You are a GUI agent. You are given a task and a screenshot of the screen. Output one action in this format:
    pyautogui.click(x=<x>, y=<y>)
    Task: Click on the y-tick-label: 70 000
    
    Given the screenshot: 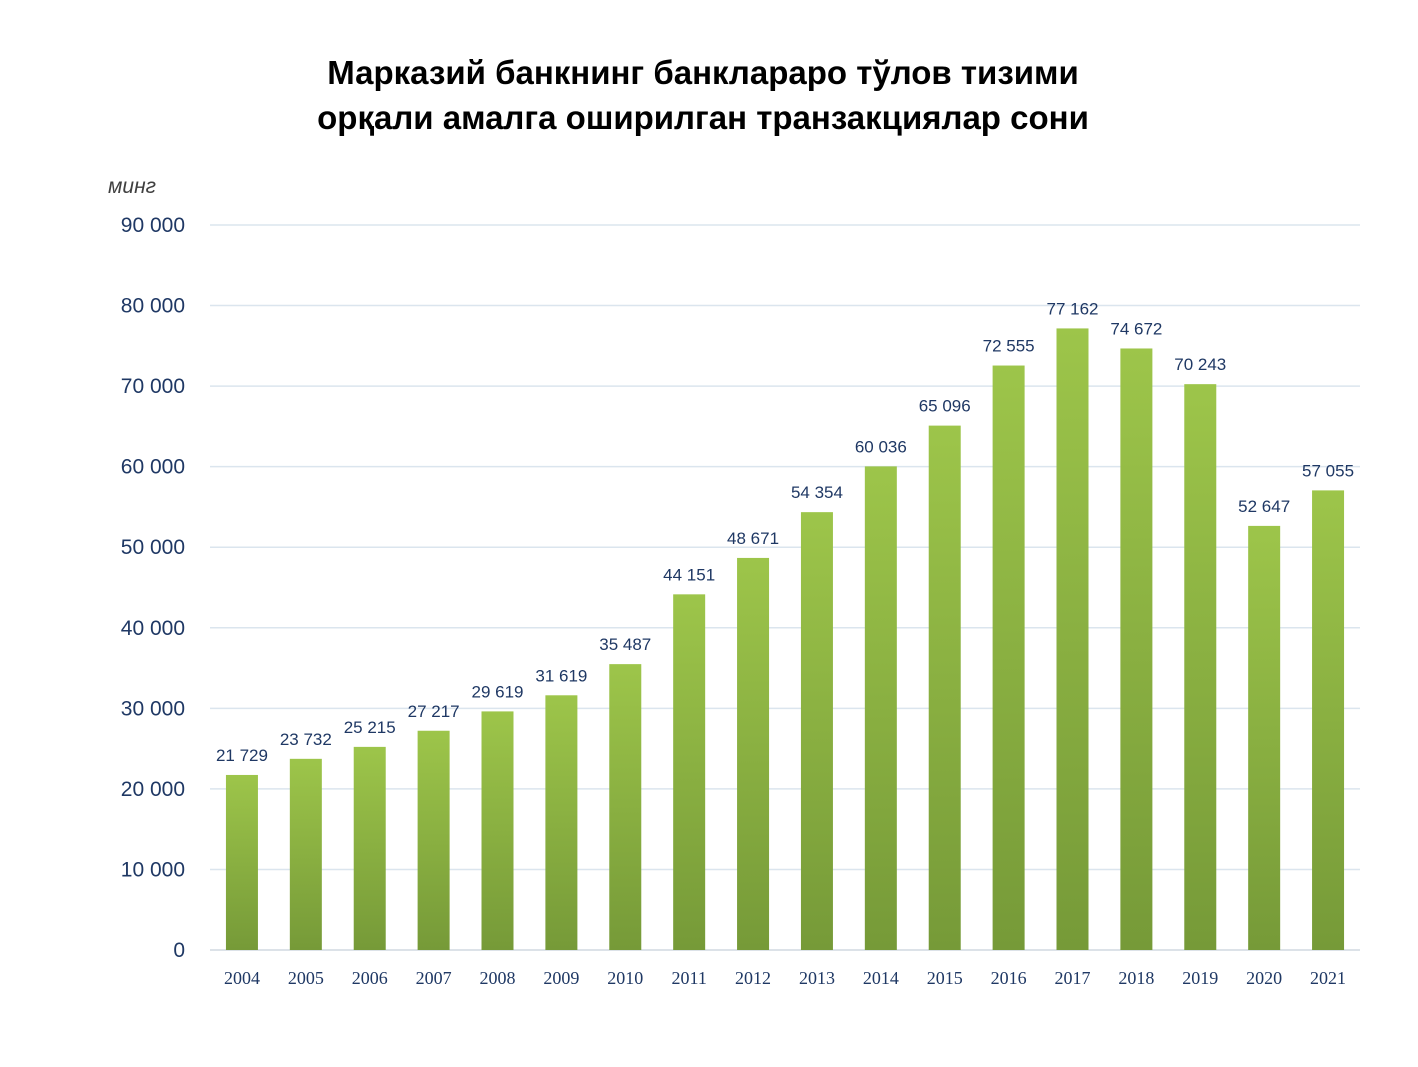 What is the action you would take?
    pyautogui.click(x=153, y=386)
    